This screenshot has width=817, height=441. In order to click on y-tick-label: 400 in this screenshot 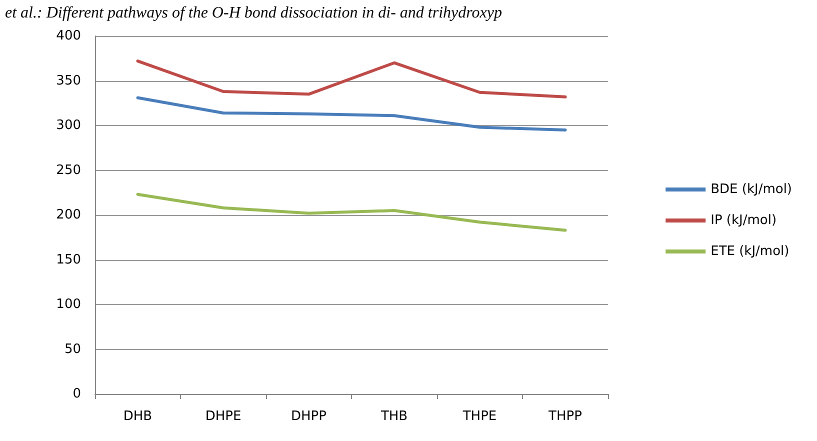, I will do `click(68, 36)`.